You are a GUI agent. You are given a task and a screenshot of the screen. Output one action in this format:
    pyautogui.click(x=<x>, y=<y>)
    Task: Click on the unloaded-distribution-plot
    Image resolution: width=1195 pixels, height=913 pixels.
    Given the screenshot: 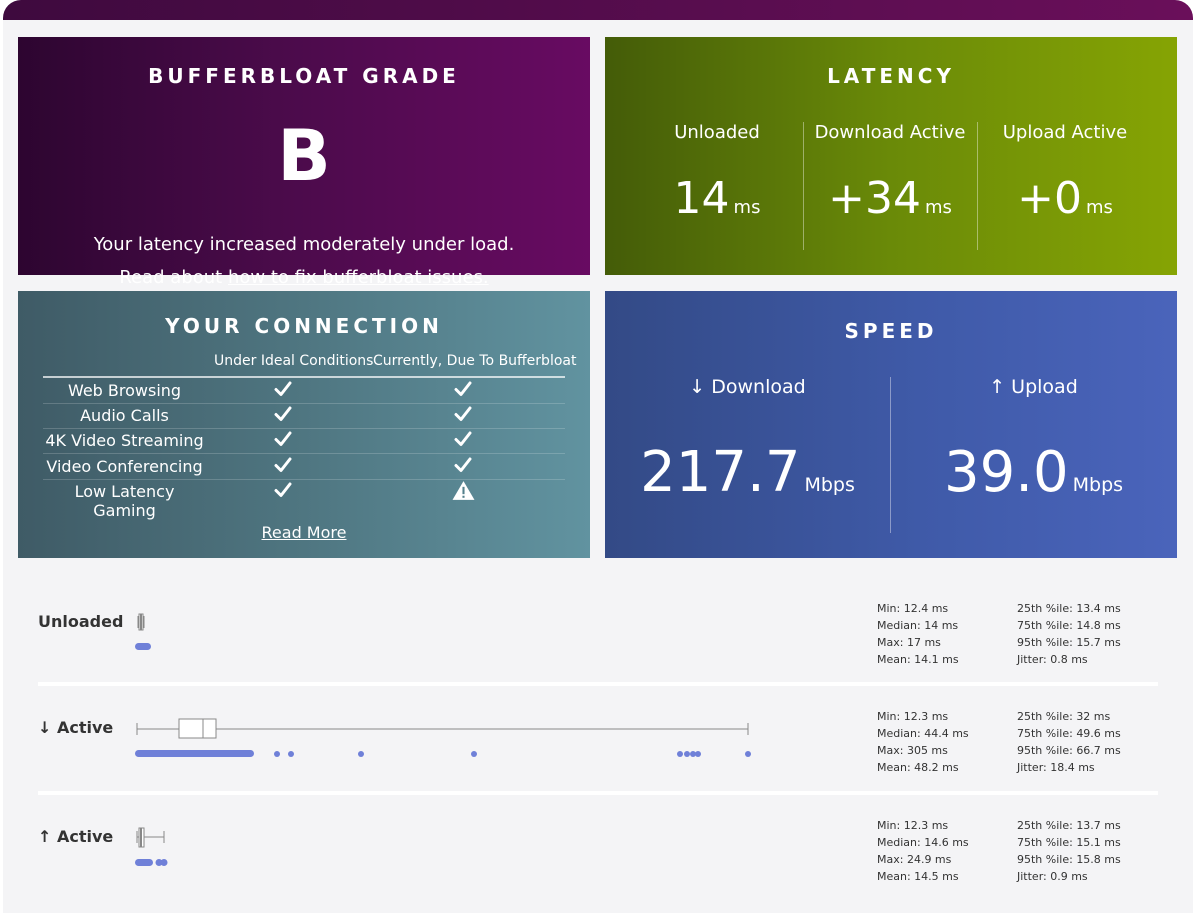 What is the action you would take?
    pyautogui.click(x=143, y=631)
    